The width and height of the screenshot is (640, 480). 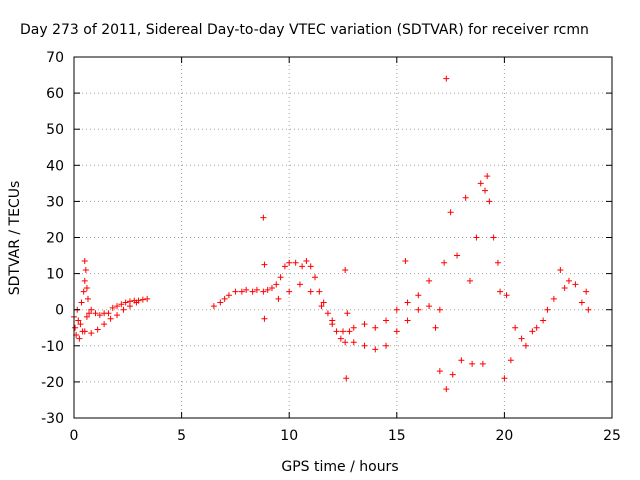 I want to click on y-tick-label: -30, so click(x=52, y=419).